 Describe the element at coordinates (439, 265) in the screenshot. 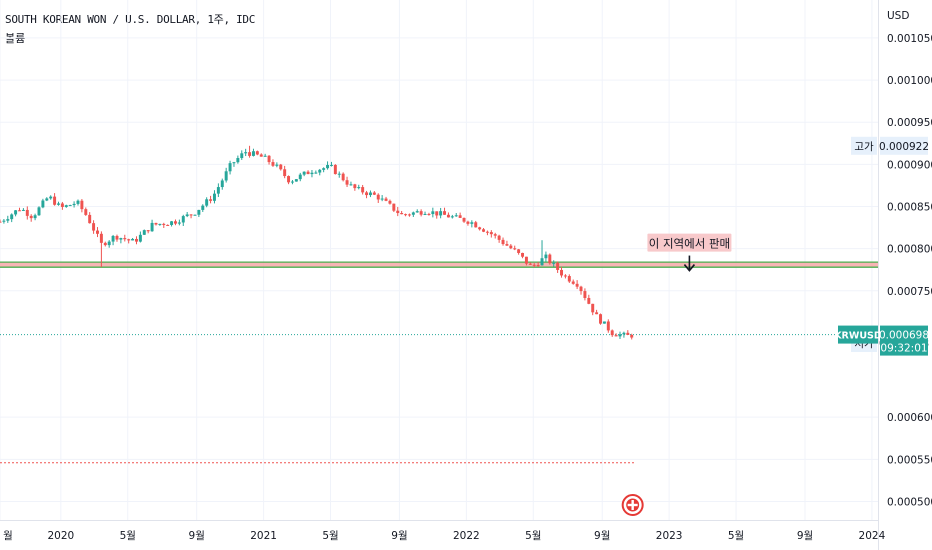

I see `sell-zone-band` at that location.